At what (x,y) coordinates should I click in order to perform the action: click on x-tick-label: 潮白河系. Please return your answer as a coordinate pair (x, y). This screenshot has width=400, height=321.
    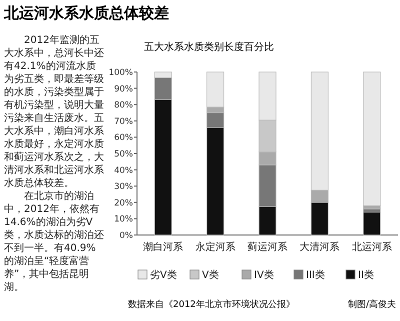
    Looking at the image, I should click on (163, 247).